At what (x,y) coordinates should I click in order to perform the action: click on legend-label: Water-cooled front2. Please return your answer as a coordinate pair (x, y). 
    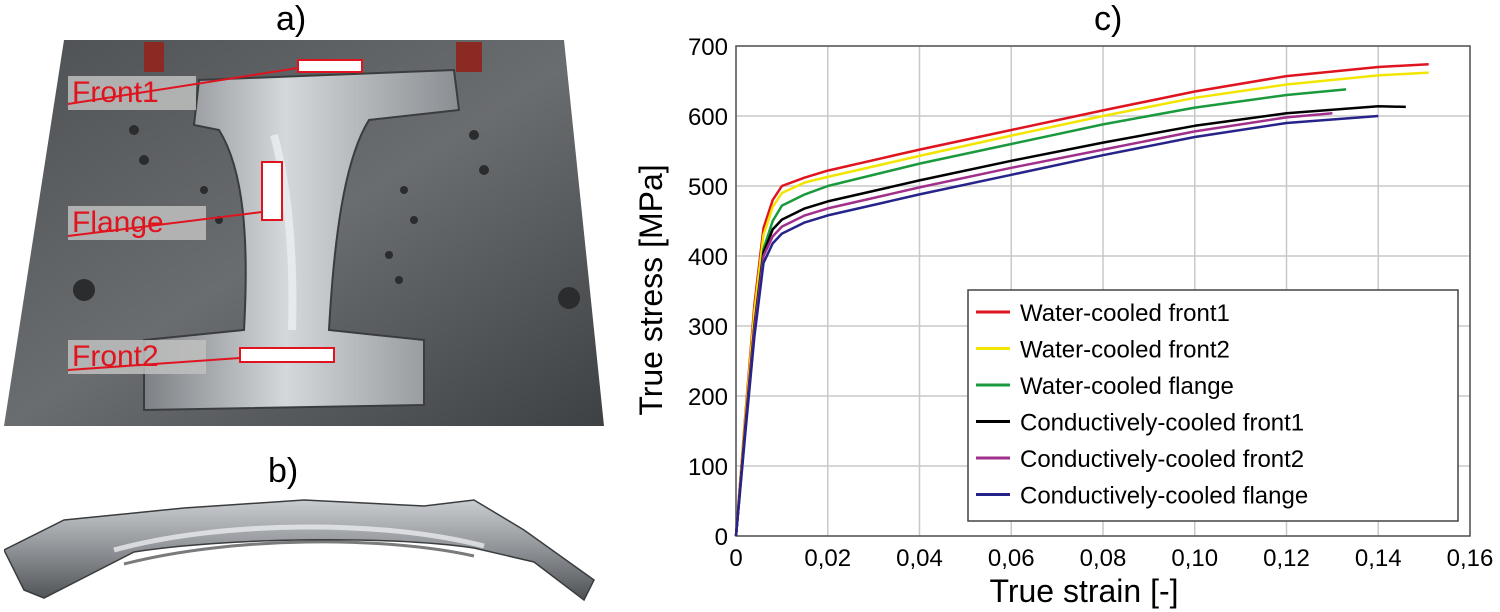
    Looking at the image, I should click on (1125, 350).